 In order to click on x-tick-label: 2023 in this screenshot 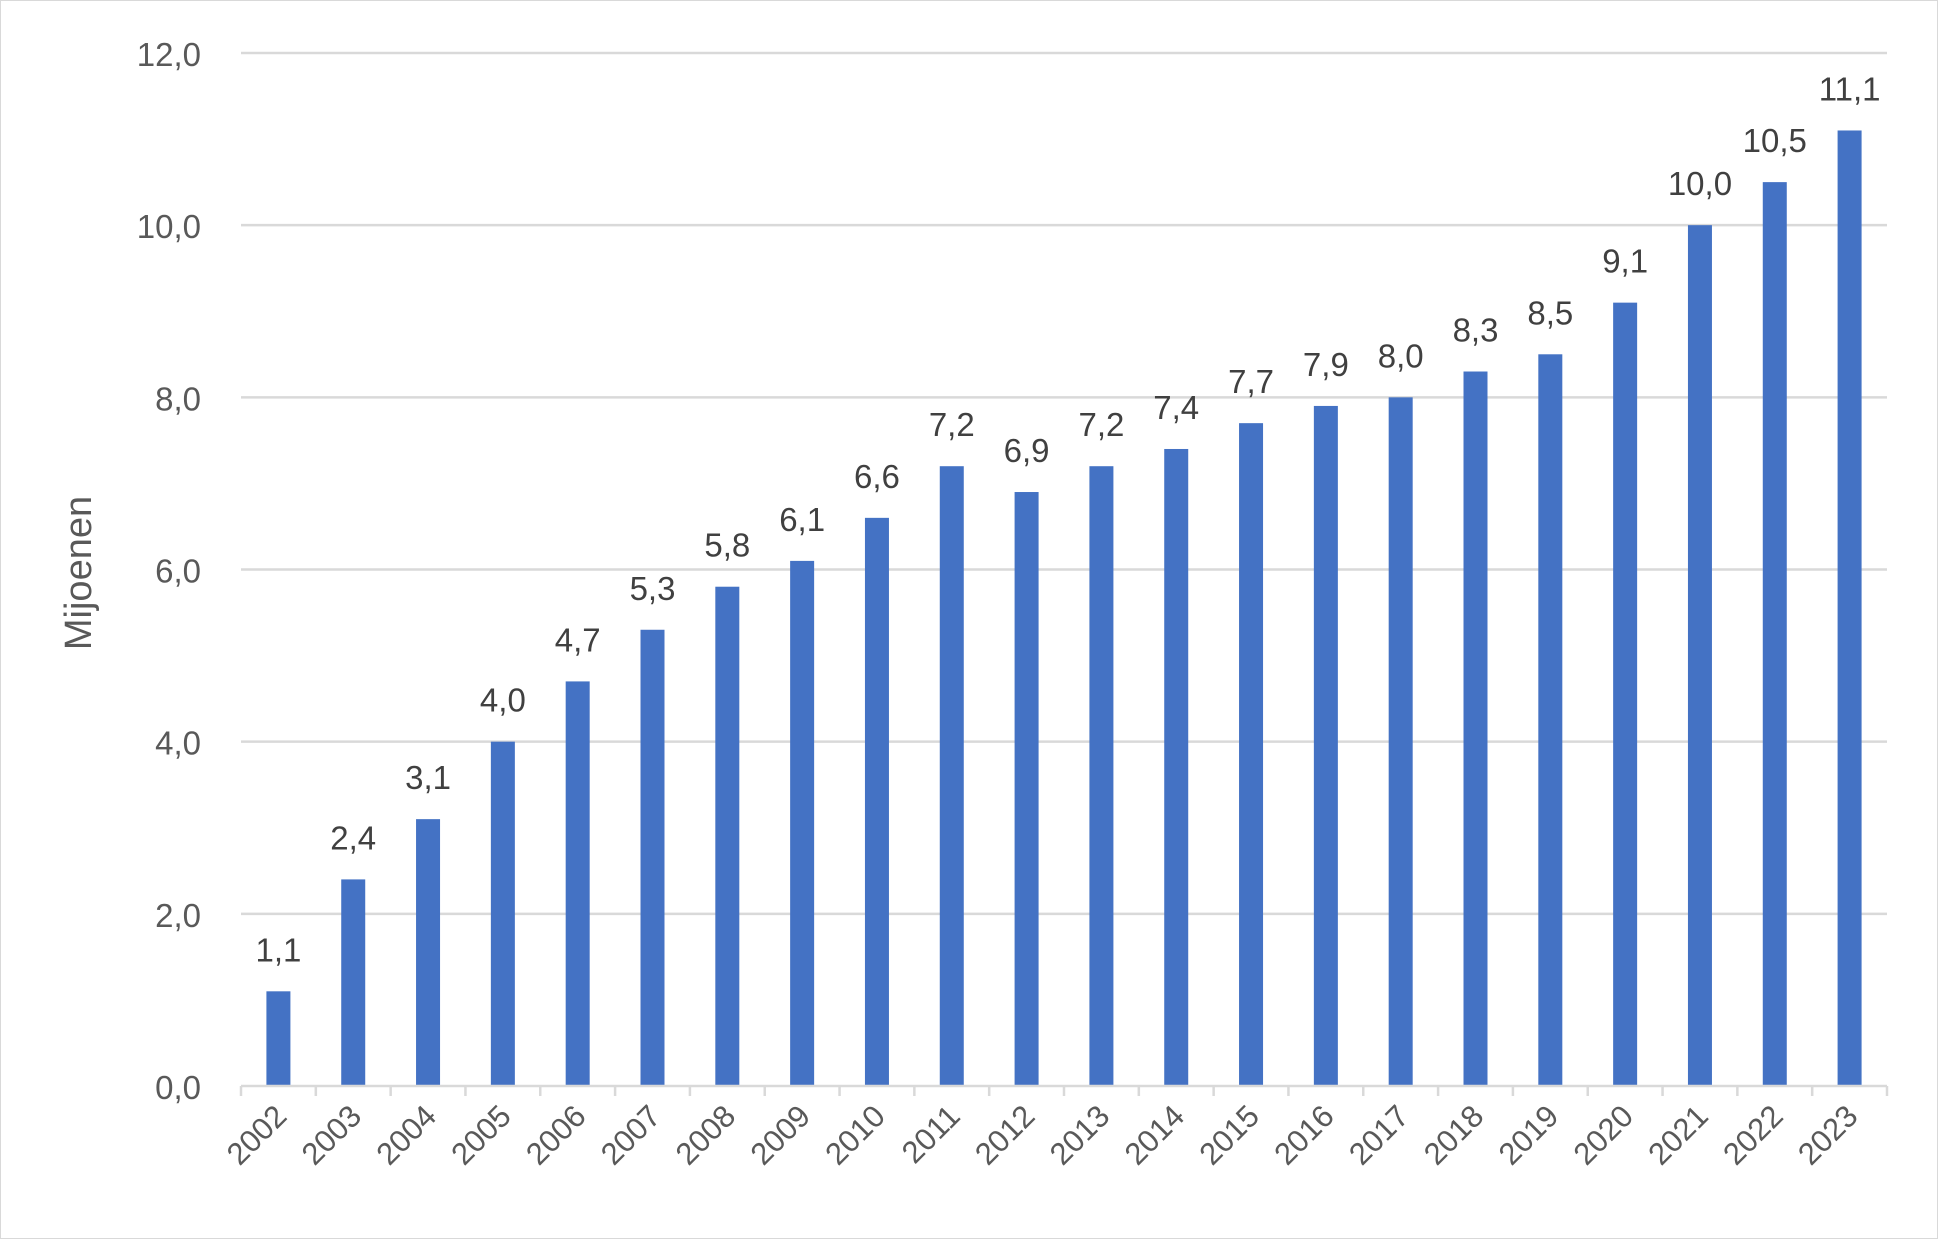, I will do `click(1828, 1135)`.